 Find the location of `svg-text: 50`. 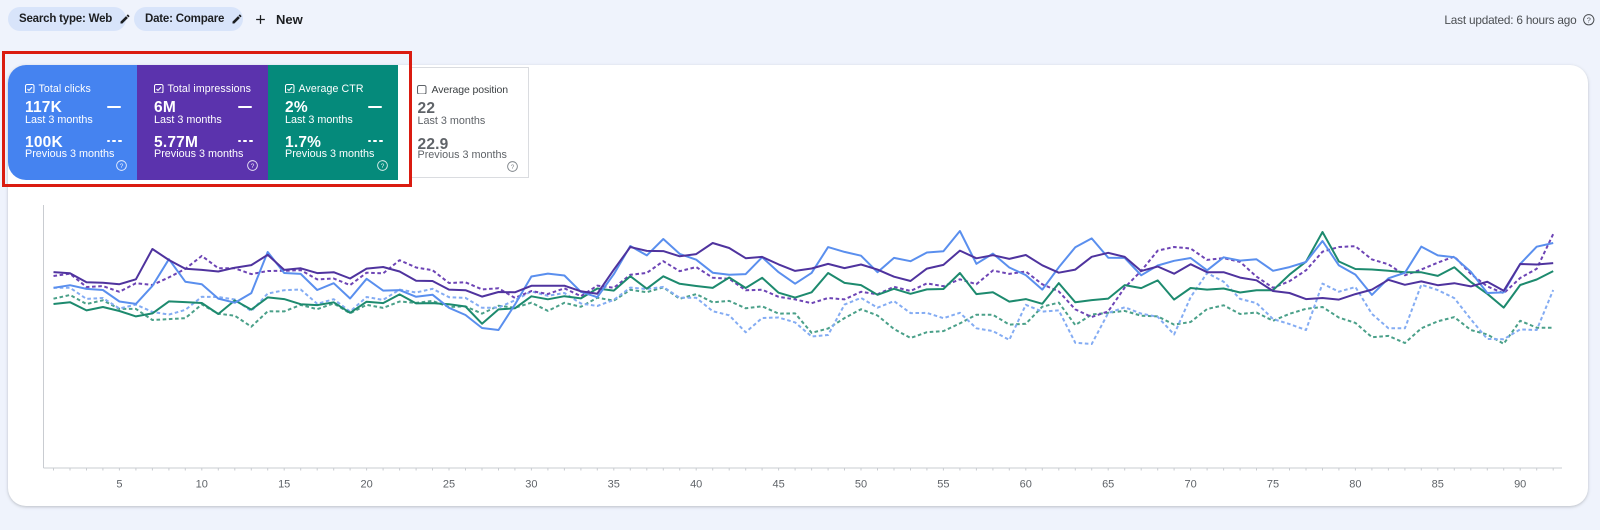

svg-text: 50 is located at coordinates (861, 485).